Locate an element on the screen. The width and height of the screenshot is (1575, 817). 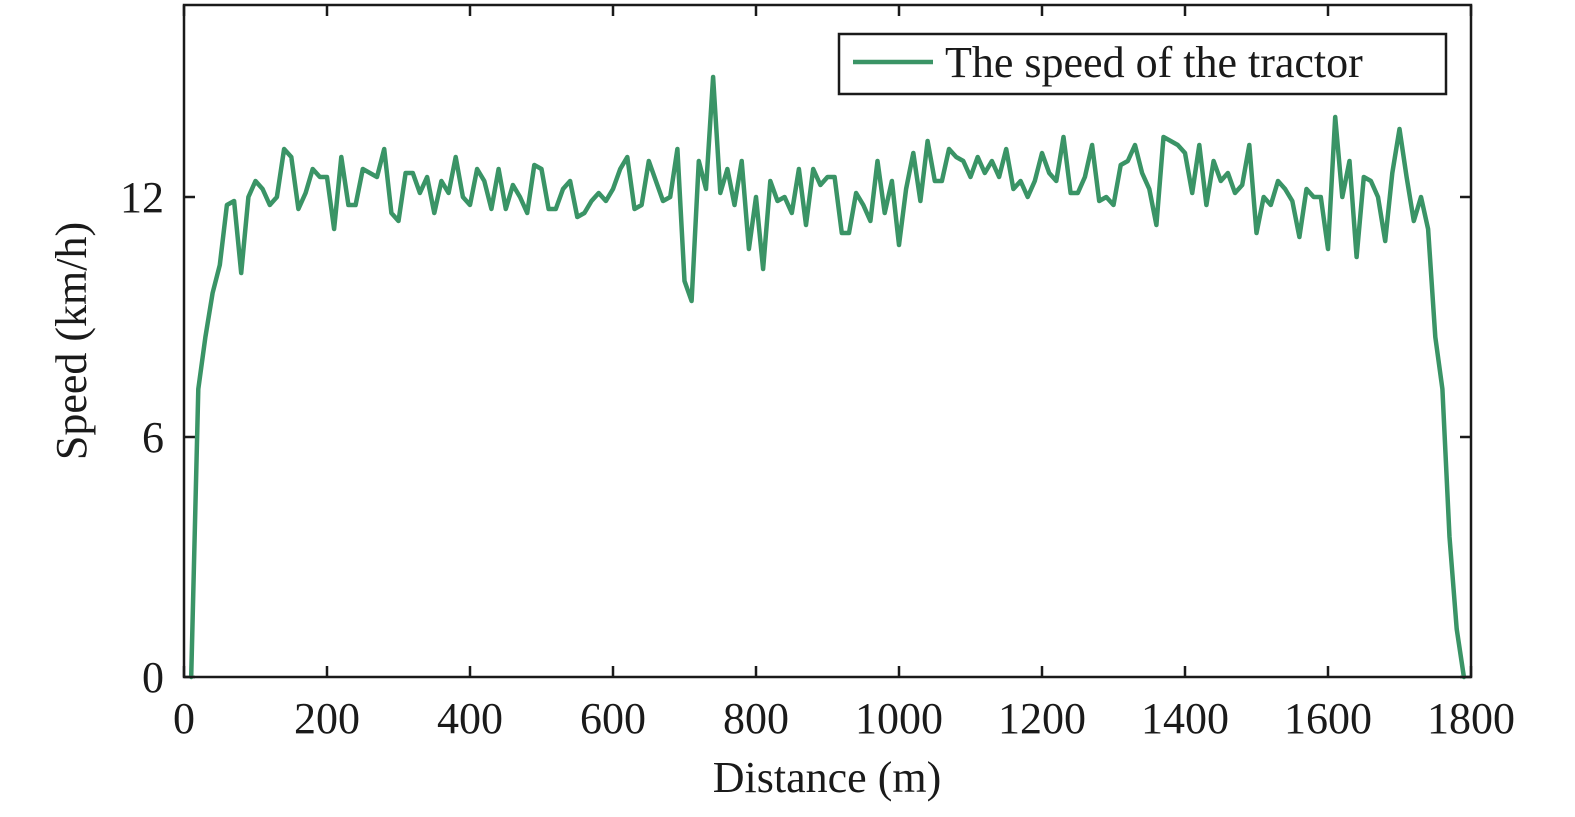
x-tick-label: 600 is located at coordinates (613, 718).